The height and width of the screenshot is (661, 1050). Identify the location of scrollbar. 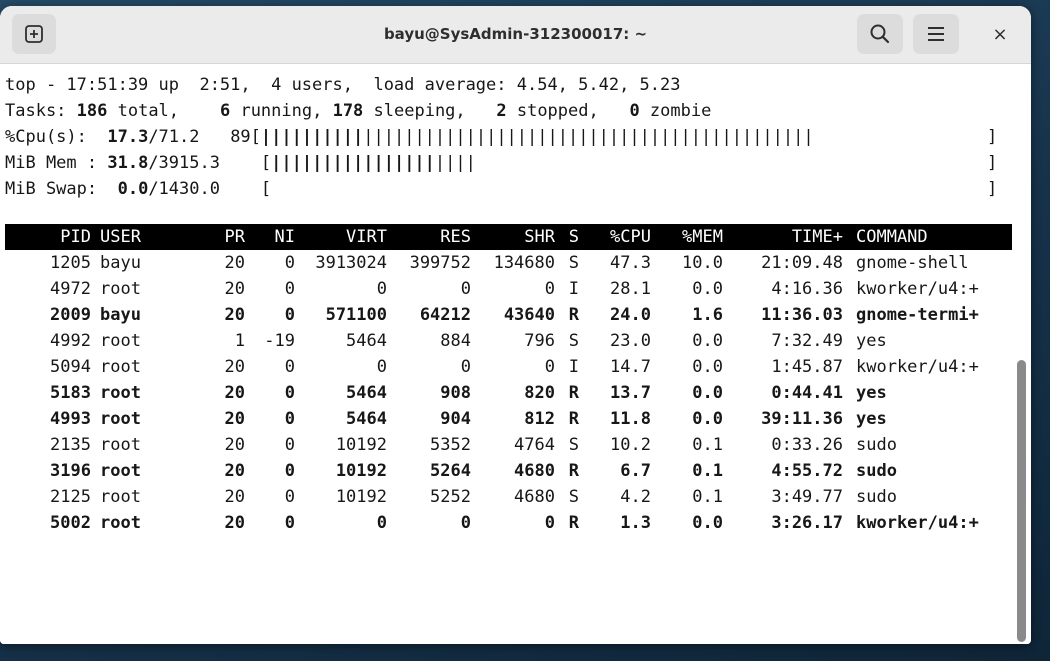
(1022, 354).